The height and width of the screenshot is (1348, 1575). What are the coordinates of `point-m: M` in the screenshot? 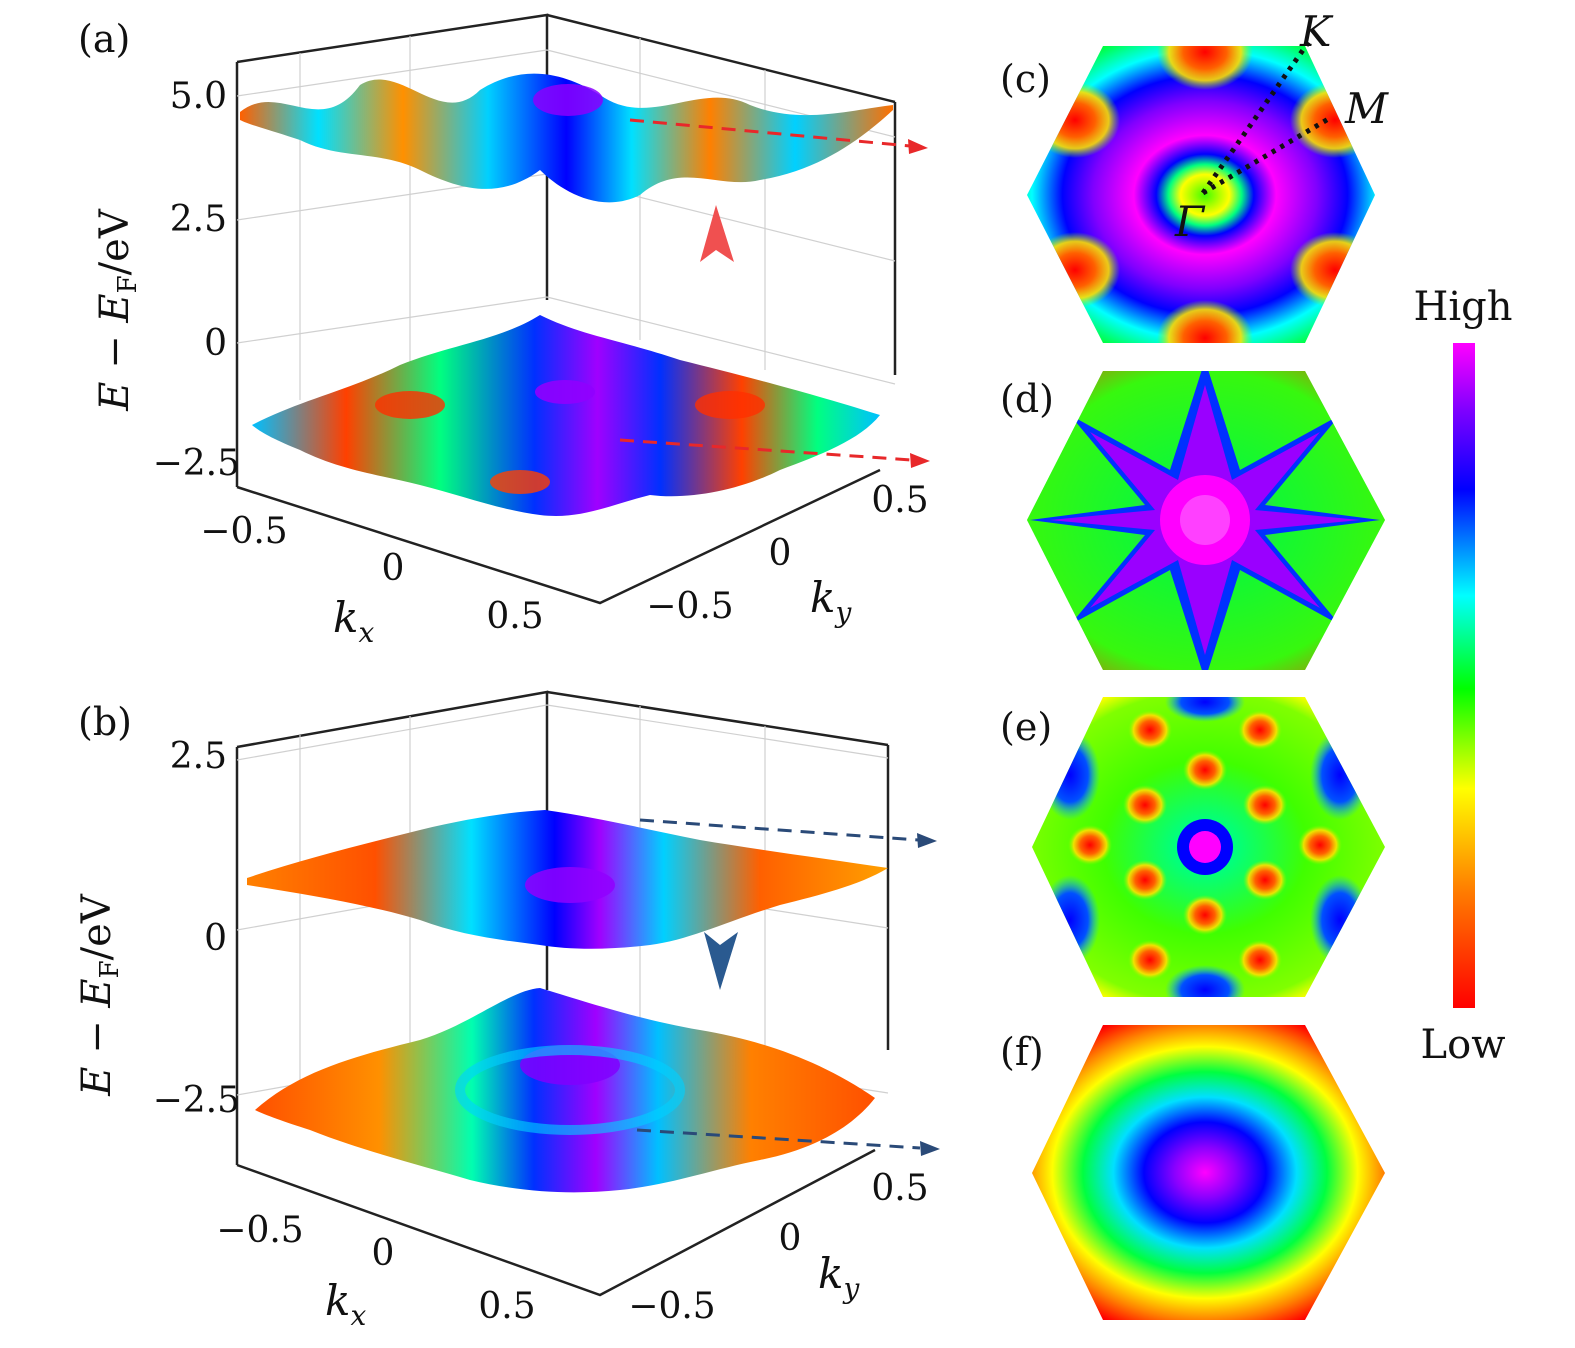 It's located at (1366, 108).